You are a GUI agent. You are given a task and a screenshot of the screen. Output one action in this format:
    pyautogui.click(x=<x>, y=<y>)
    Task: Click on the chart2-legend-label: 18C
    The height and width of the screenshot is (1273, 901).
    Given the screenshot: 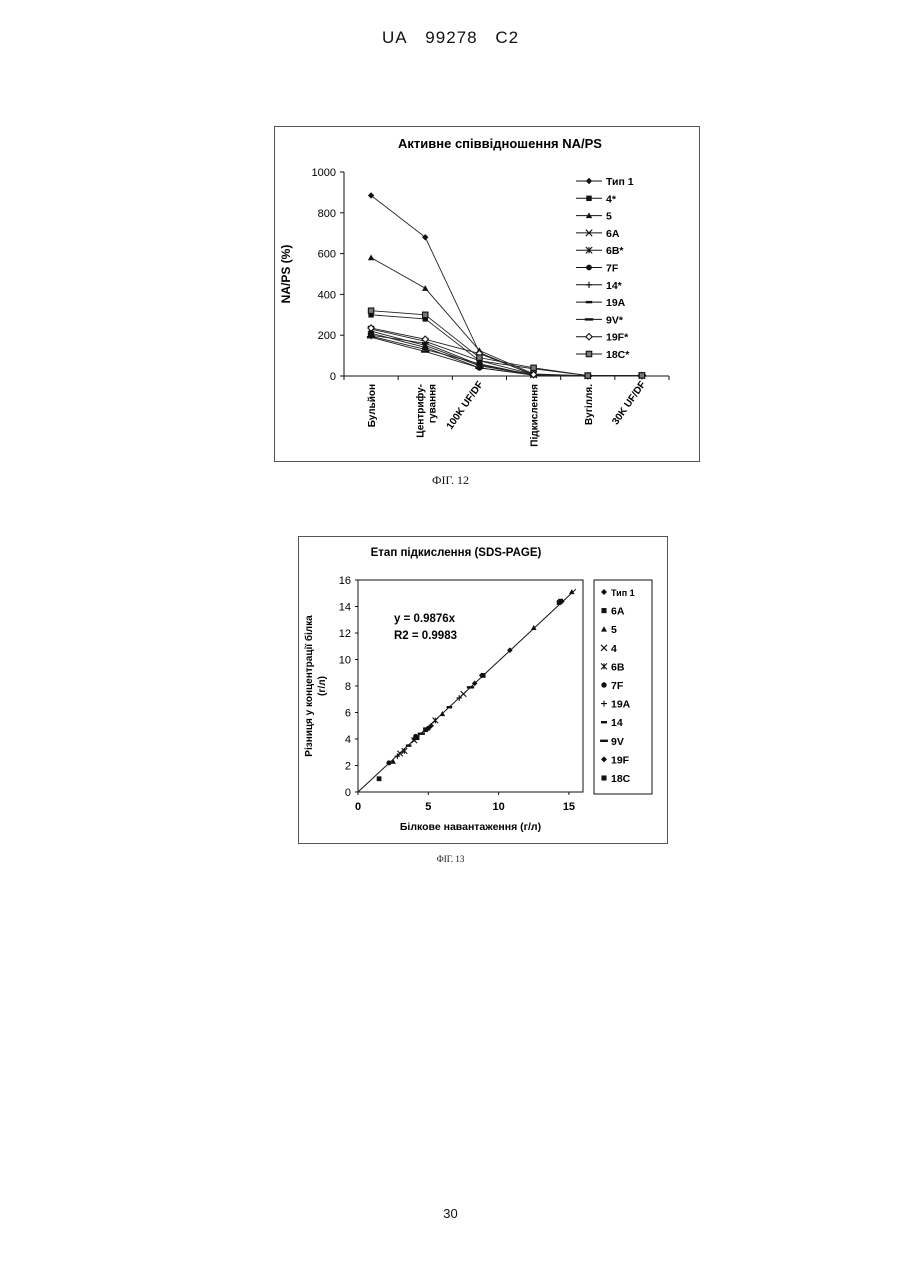 What is the action you would take?
    pyautogui.click(x=621, y=779)
    